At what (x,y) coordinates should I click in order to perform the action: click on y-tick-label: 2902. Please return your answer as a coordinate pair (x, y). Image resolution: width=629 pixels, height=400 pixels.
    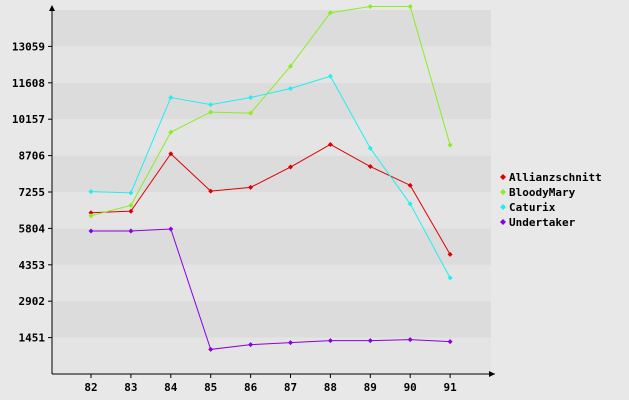
    Looking at the image, I should click on (32, 301).